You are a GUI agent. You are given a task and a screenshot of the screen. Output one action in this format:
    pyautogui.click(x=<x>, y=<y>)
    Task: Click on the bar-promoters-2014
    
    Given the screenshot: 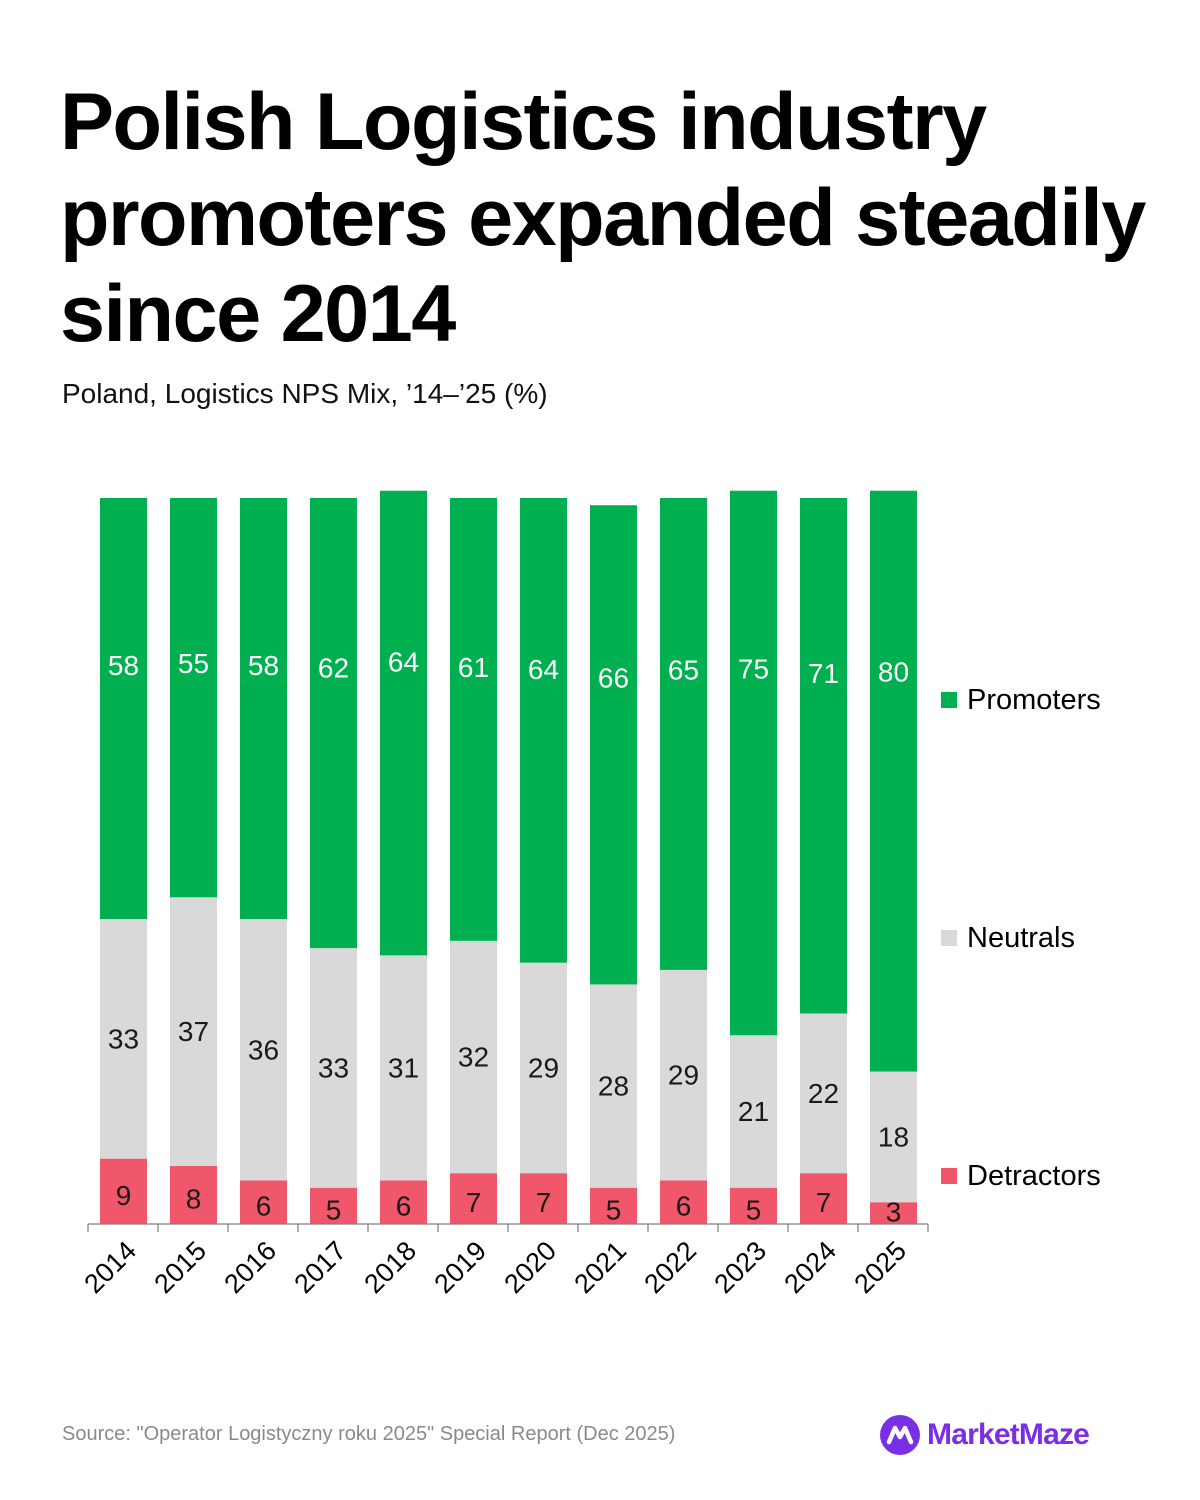 What is the action you would take?
    pyautogui.click(x=123, y=709)
    